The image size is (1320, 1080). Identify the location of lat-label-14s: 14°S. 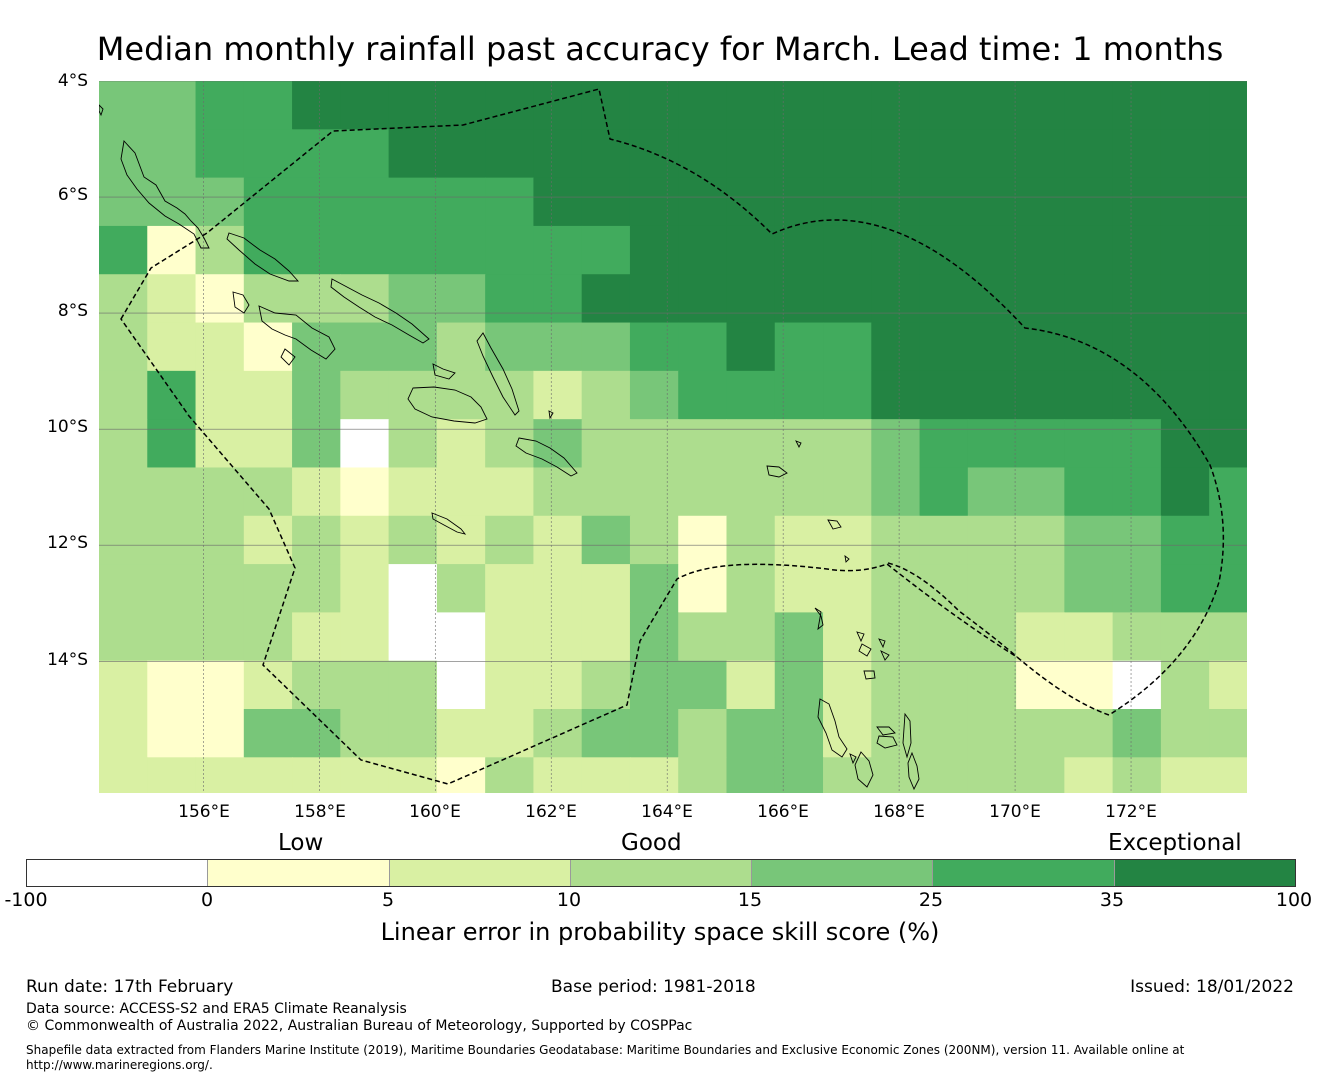
(67, 660).